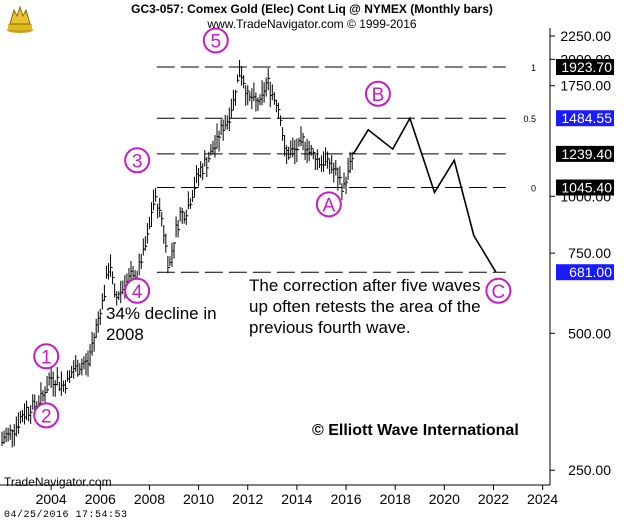 The image size is (624, 523). What do you see at coordinates (589, 253) in the screenshot?
I see `y-tick-label-2: 750.00` at bounding box center [589, 253].